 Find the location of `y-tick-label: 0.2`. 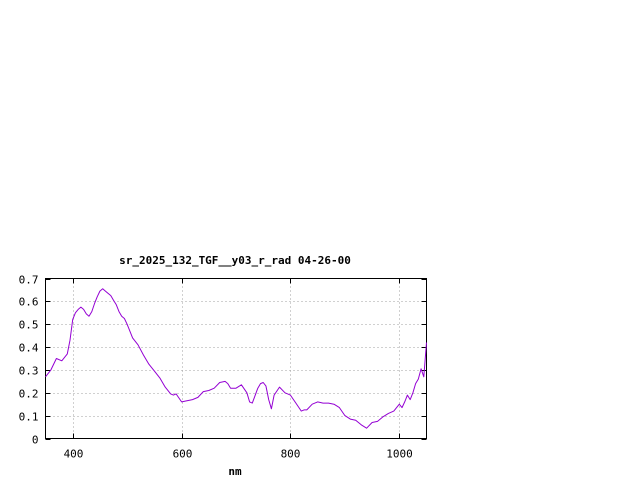

y-tick-label: 0.2 is located at coordinates (29, 394).